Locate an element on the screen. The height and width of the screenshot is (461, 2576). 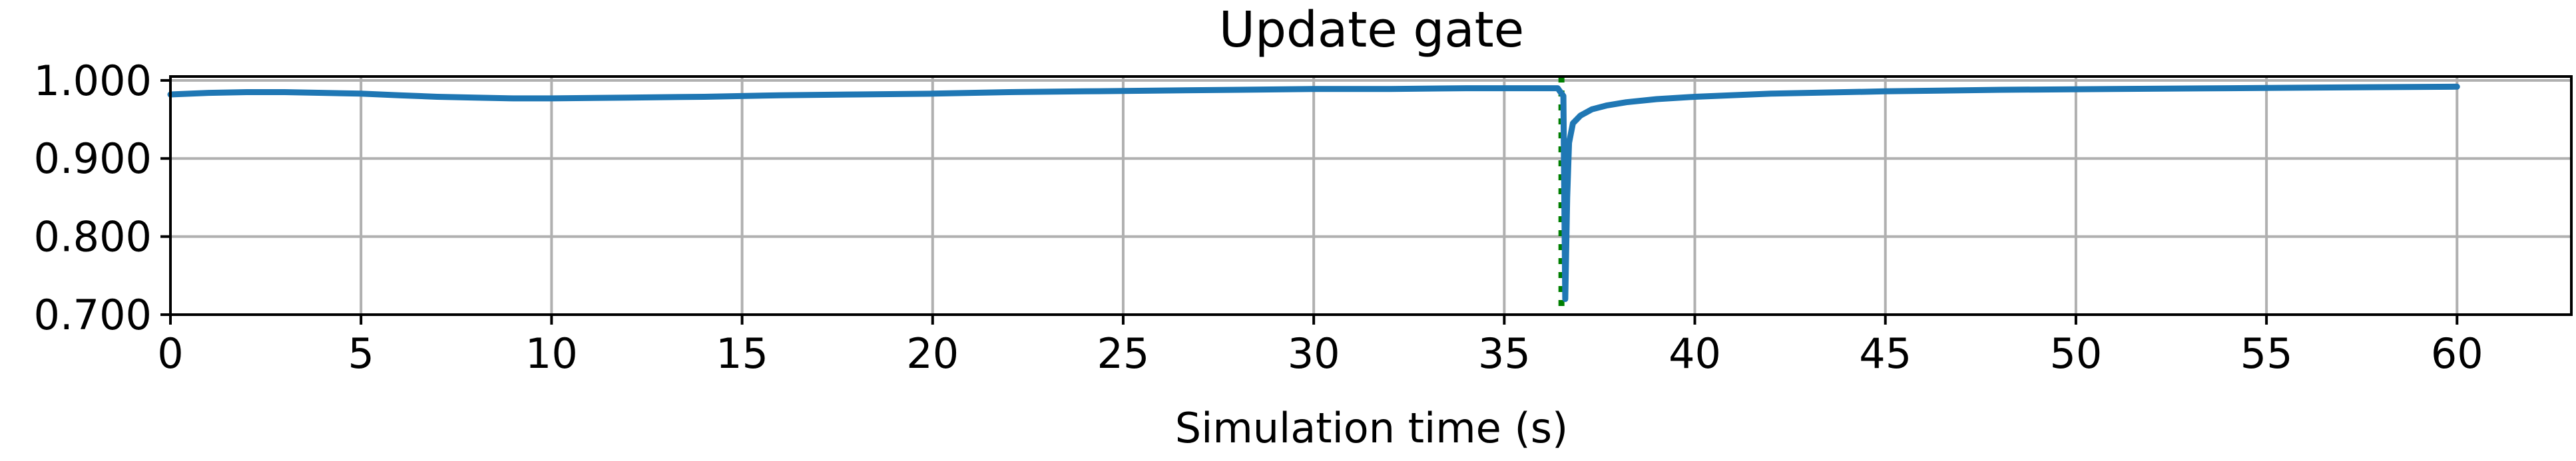
y-tick-label: 0.900 is located at coordinates (93, 158).